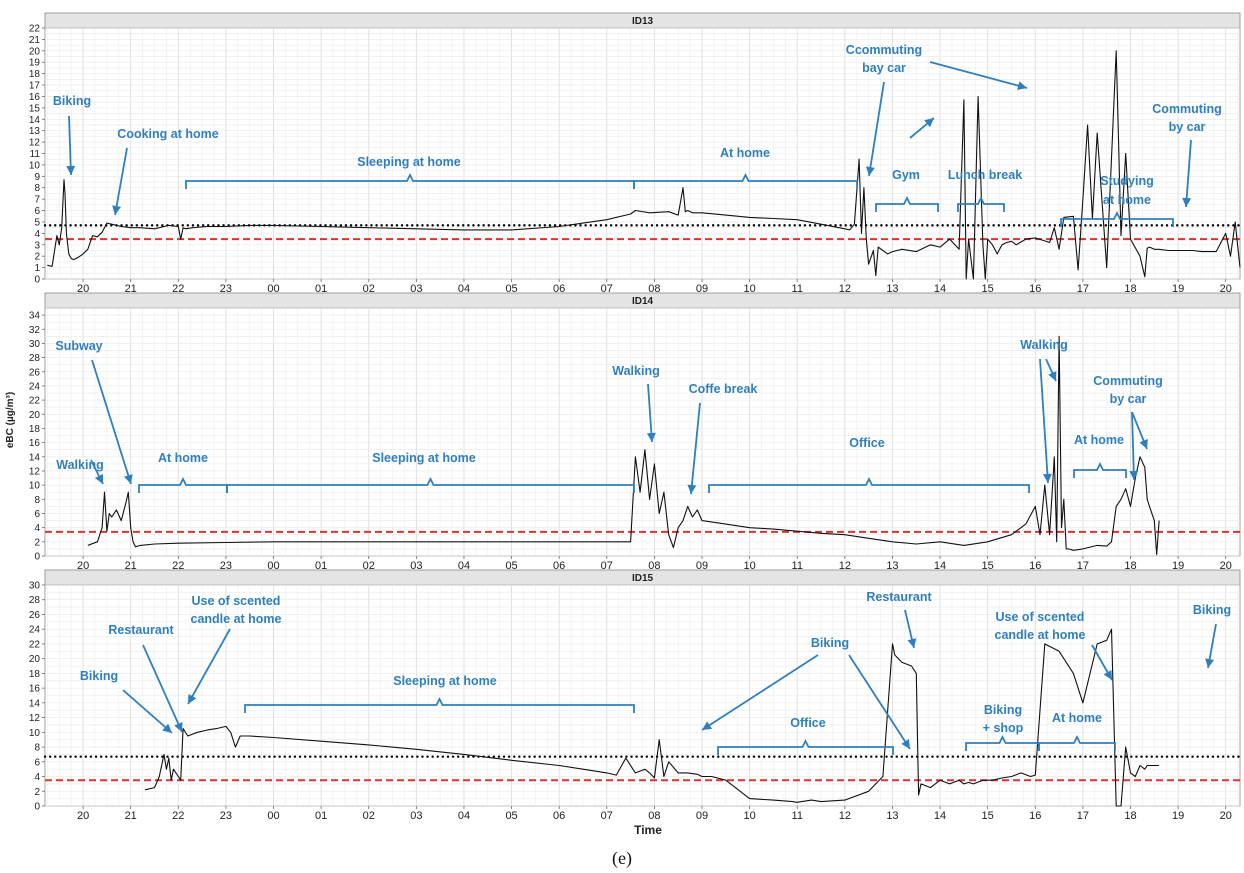 The height and width of the screenshot is (873, 1244). I want to click on y-tick-label: 9, so click(37, 177).